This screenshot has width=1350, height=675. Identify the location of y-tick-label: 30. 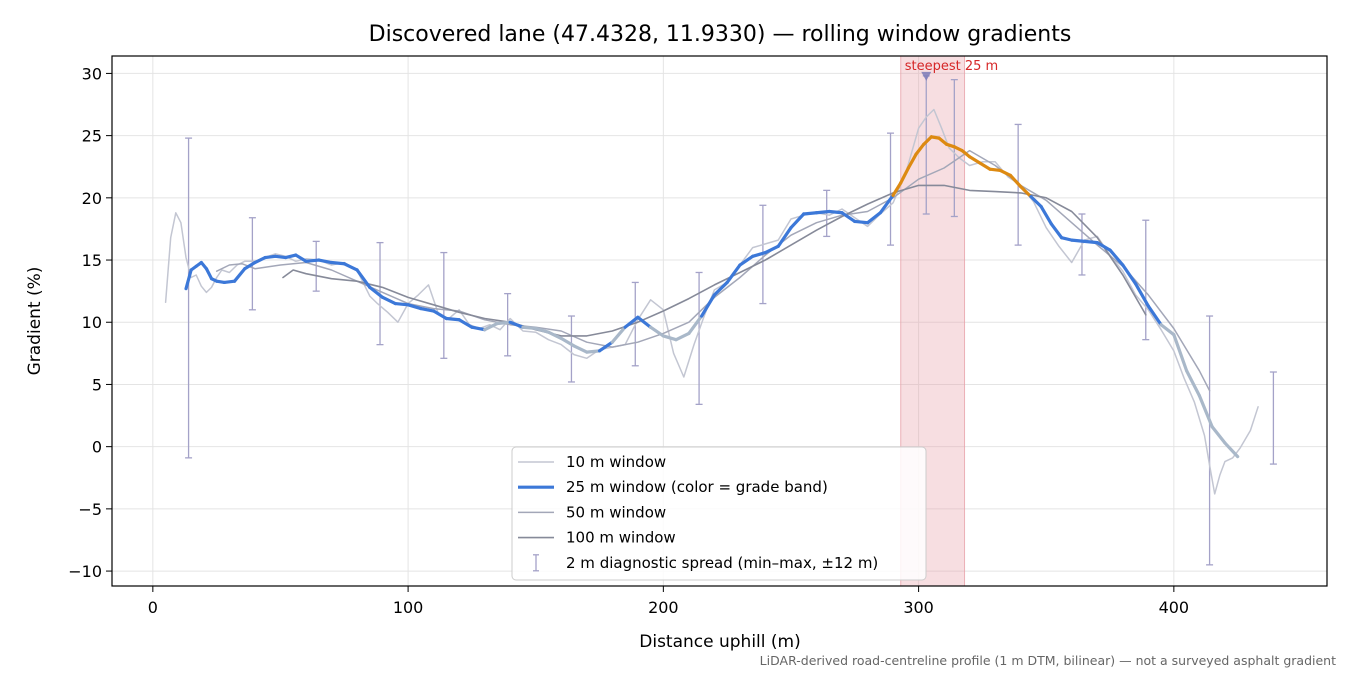
(92, 73).